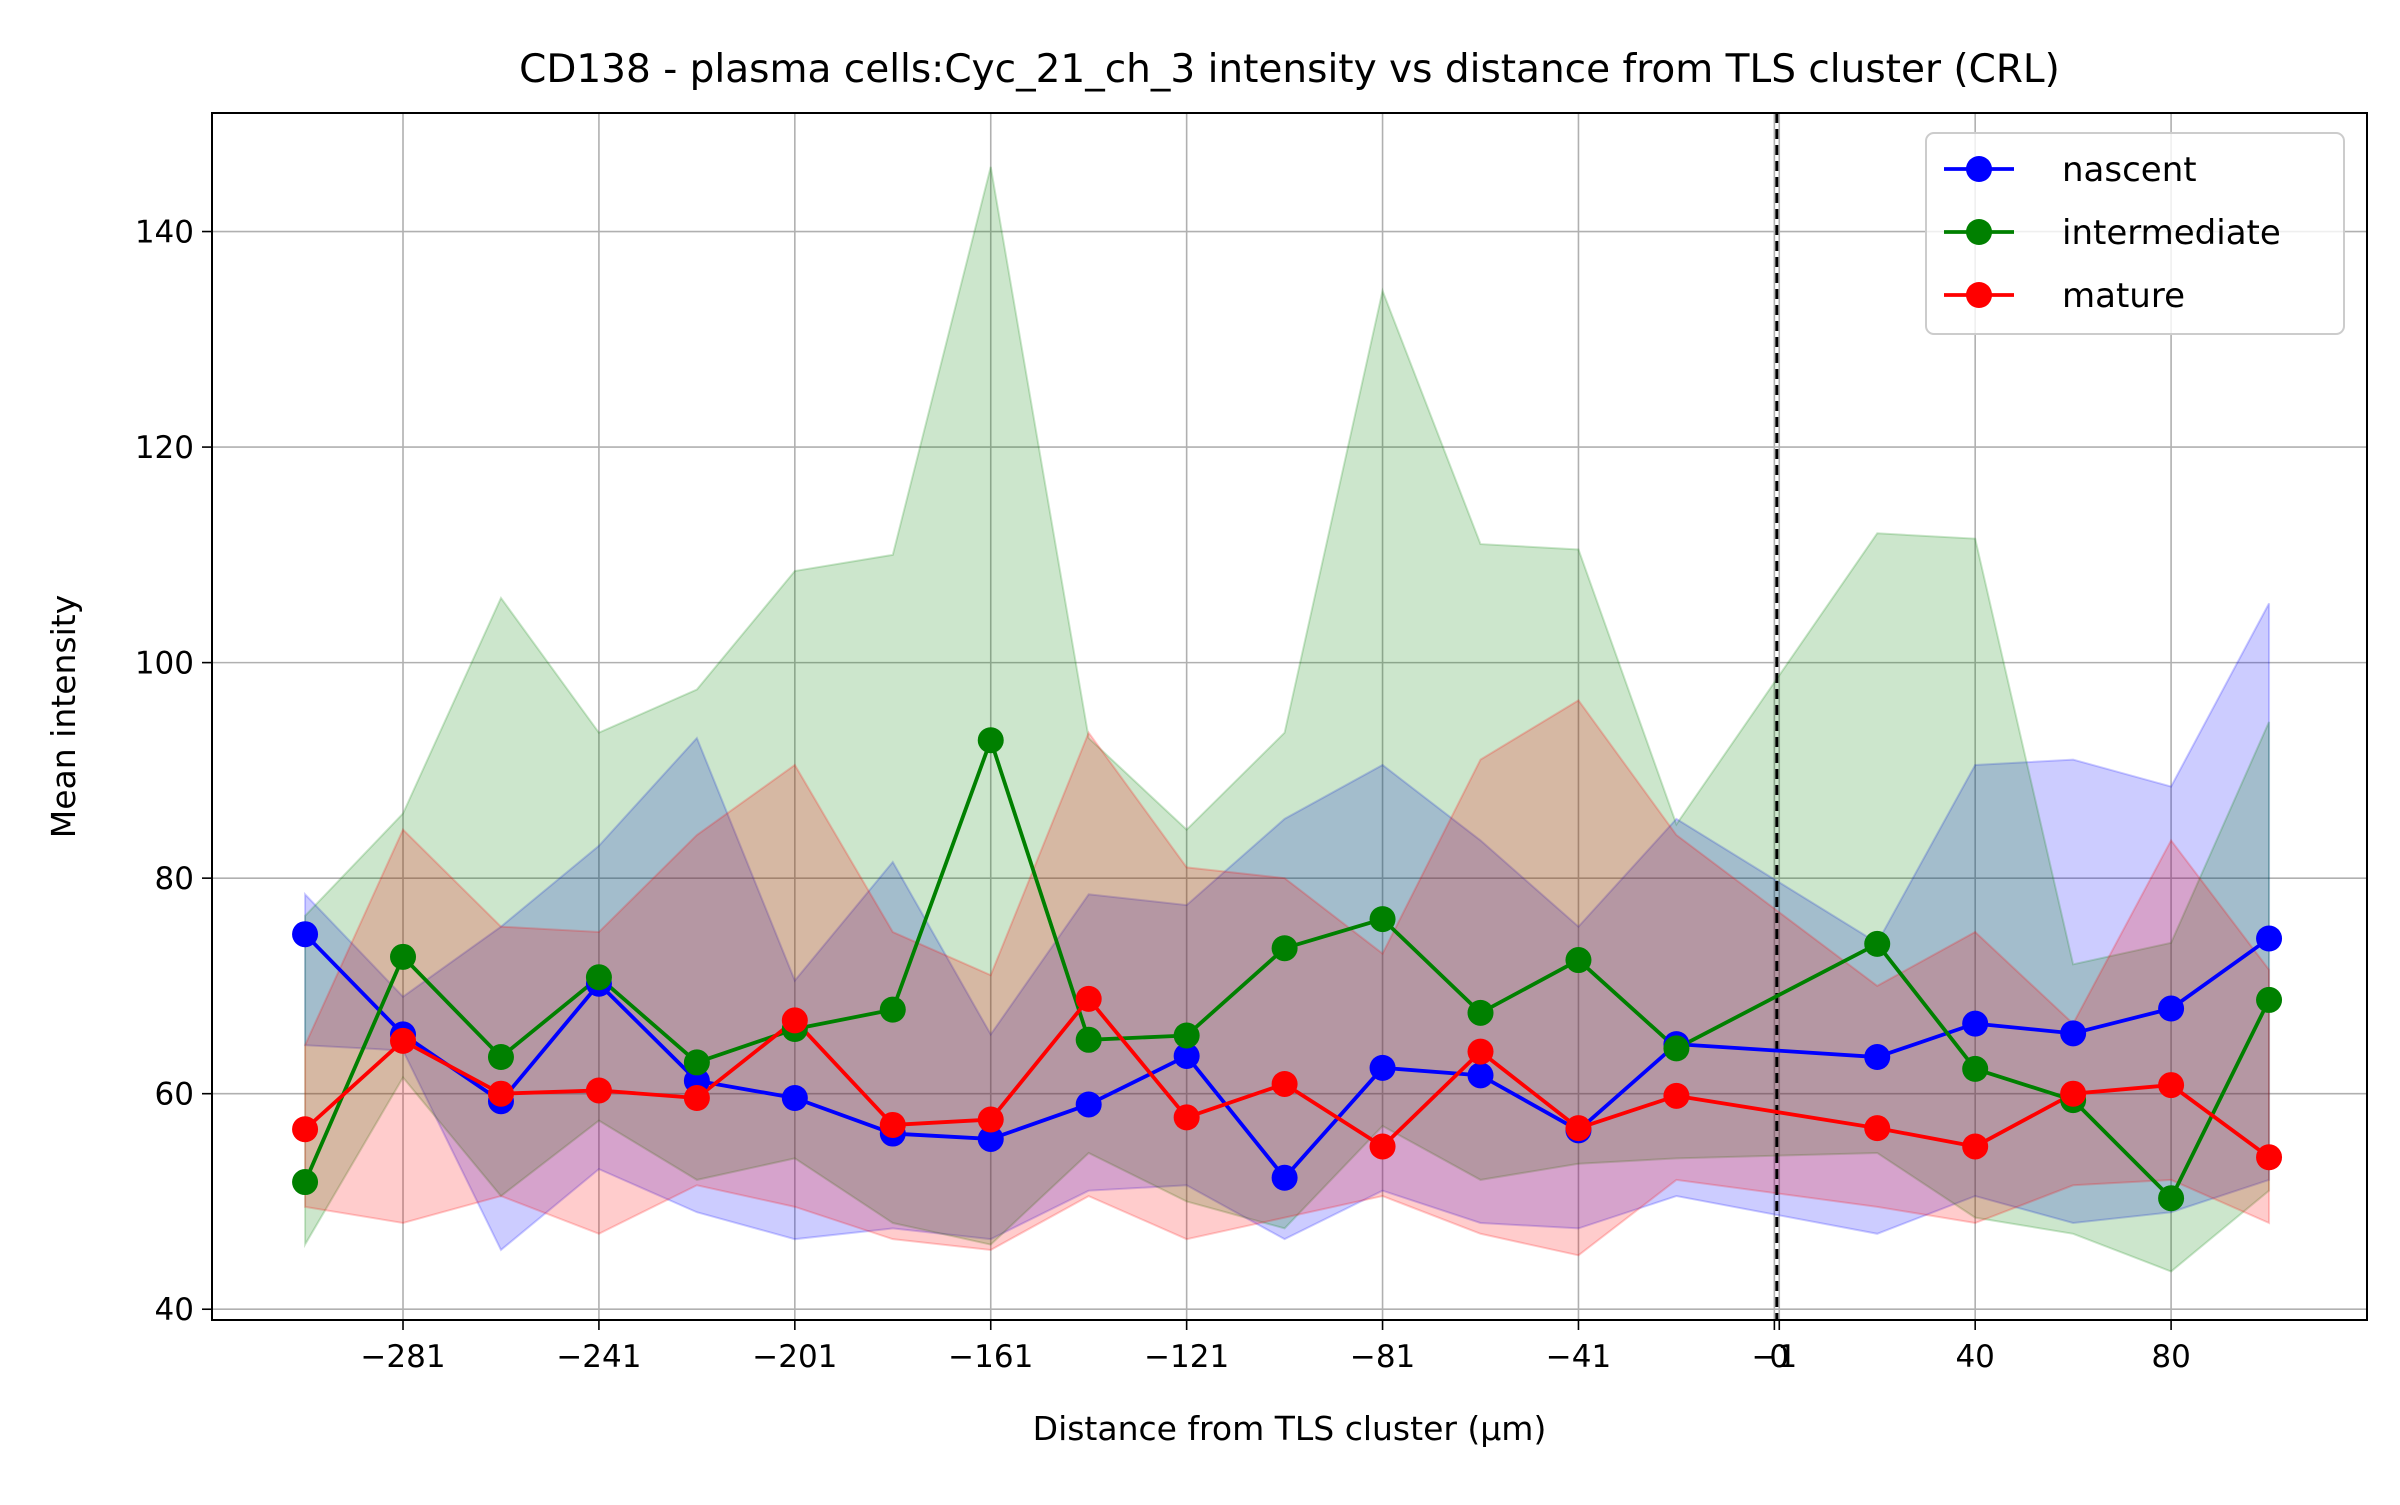  I want to click on x-tick-label: −201, so click(794, 1357).